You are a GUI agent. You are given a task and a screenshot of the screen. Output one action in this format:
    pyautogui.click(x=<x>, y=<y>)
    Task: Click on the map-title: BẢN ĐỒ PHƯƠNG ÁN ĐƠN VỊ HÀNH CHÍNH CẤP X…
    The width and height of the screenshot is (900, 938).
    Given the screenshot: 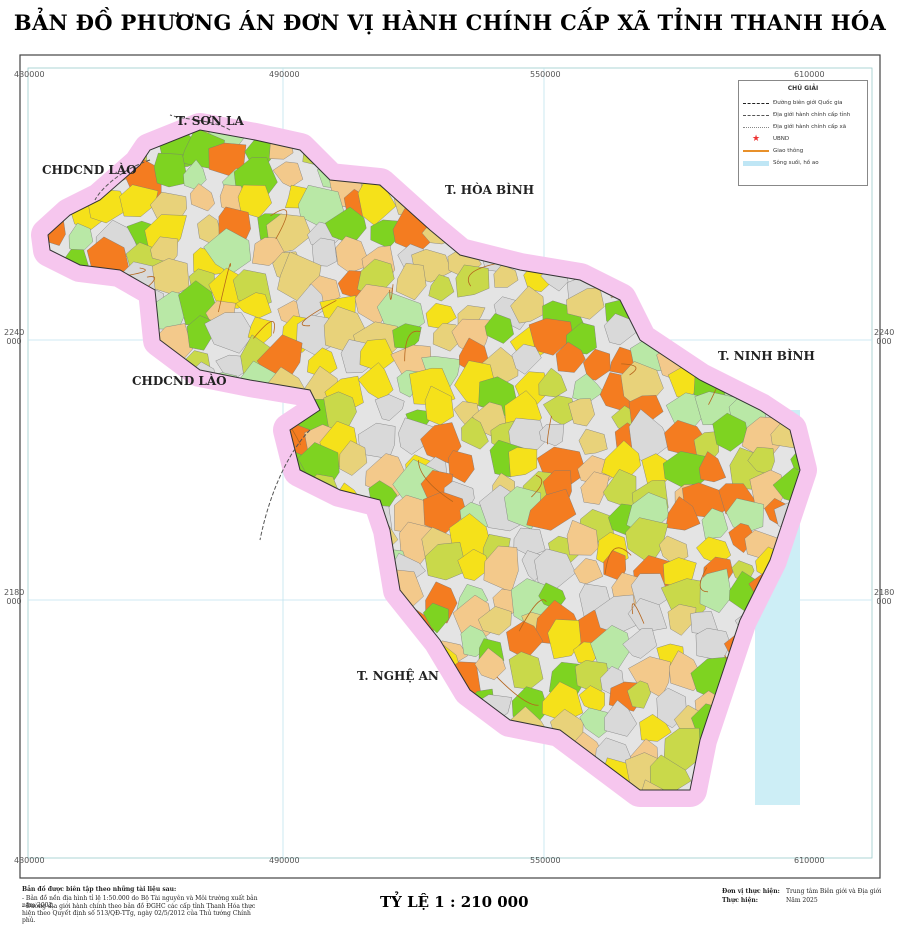 What is the action you would take?
    pyautogui.click(x=450, y=22)
    